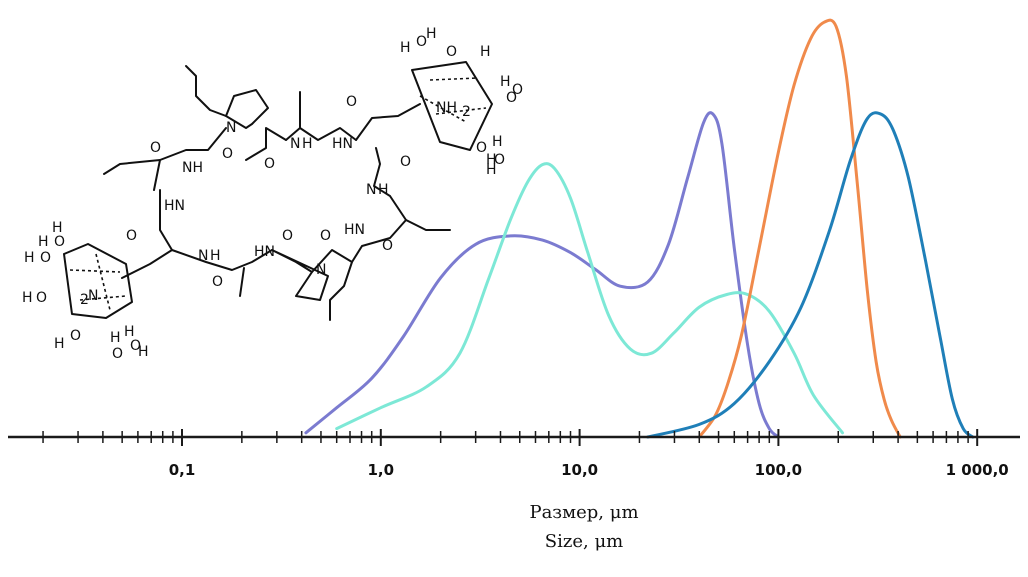 This screenshot has width=1028, height=577. What do you see at coordinates (584, 541) in the screenshot?
I see `x-axis-title-en: Size, μm` at bounding box center [584, 541].